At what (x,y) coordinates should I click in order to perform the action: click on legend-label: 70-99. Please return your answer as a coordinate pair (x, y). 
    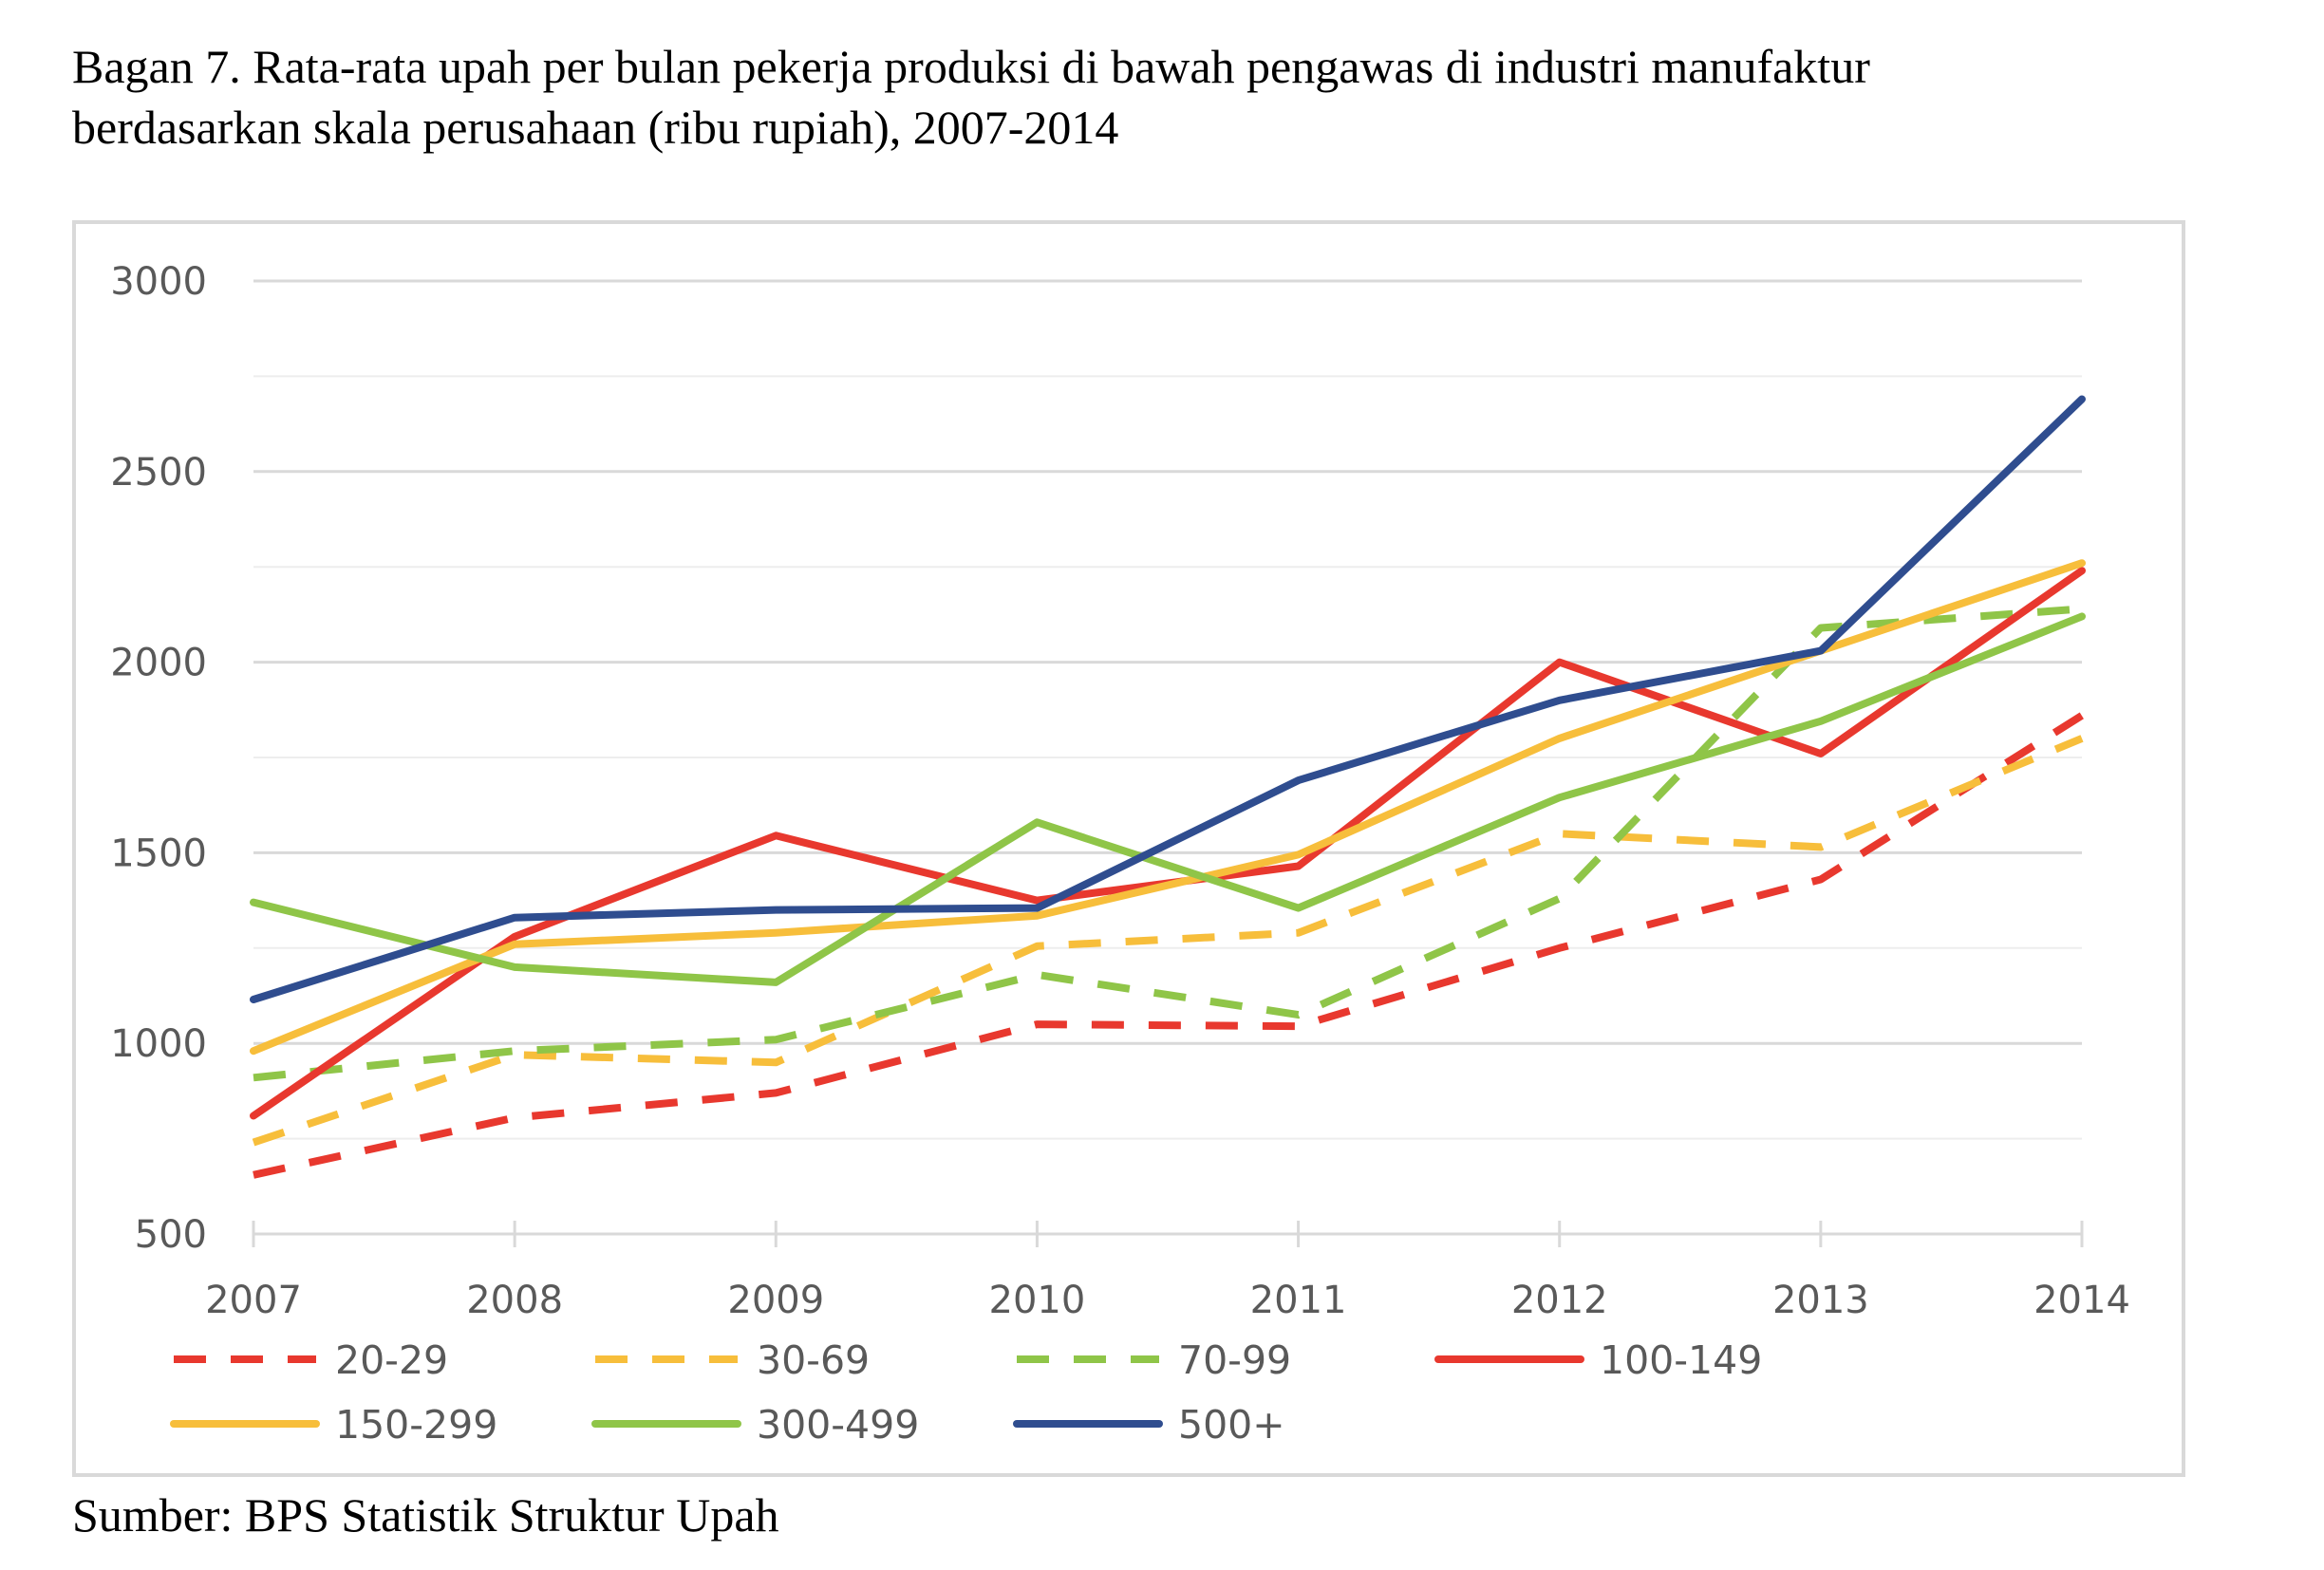
    Looking at the image, I should click on (1234, 1360).